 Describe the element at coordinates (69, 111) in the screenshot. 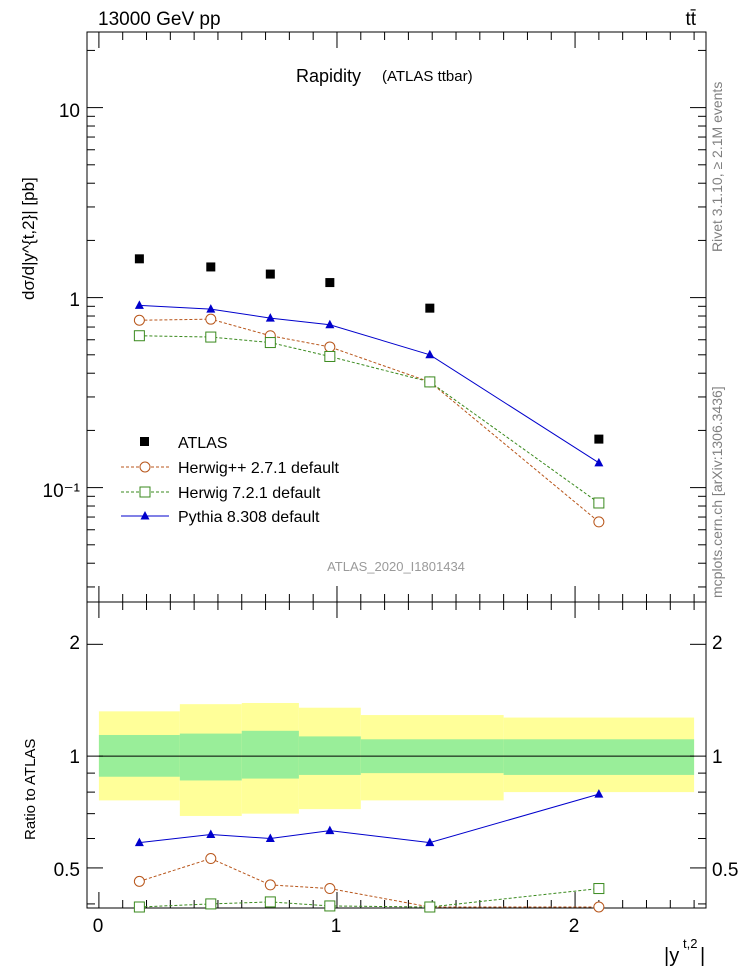

I see `main-y-tick-label-10: 10` at that location.